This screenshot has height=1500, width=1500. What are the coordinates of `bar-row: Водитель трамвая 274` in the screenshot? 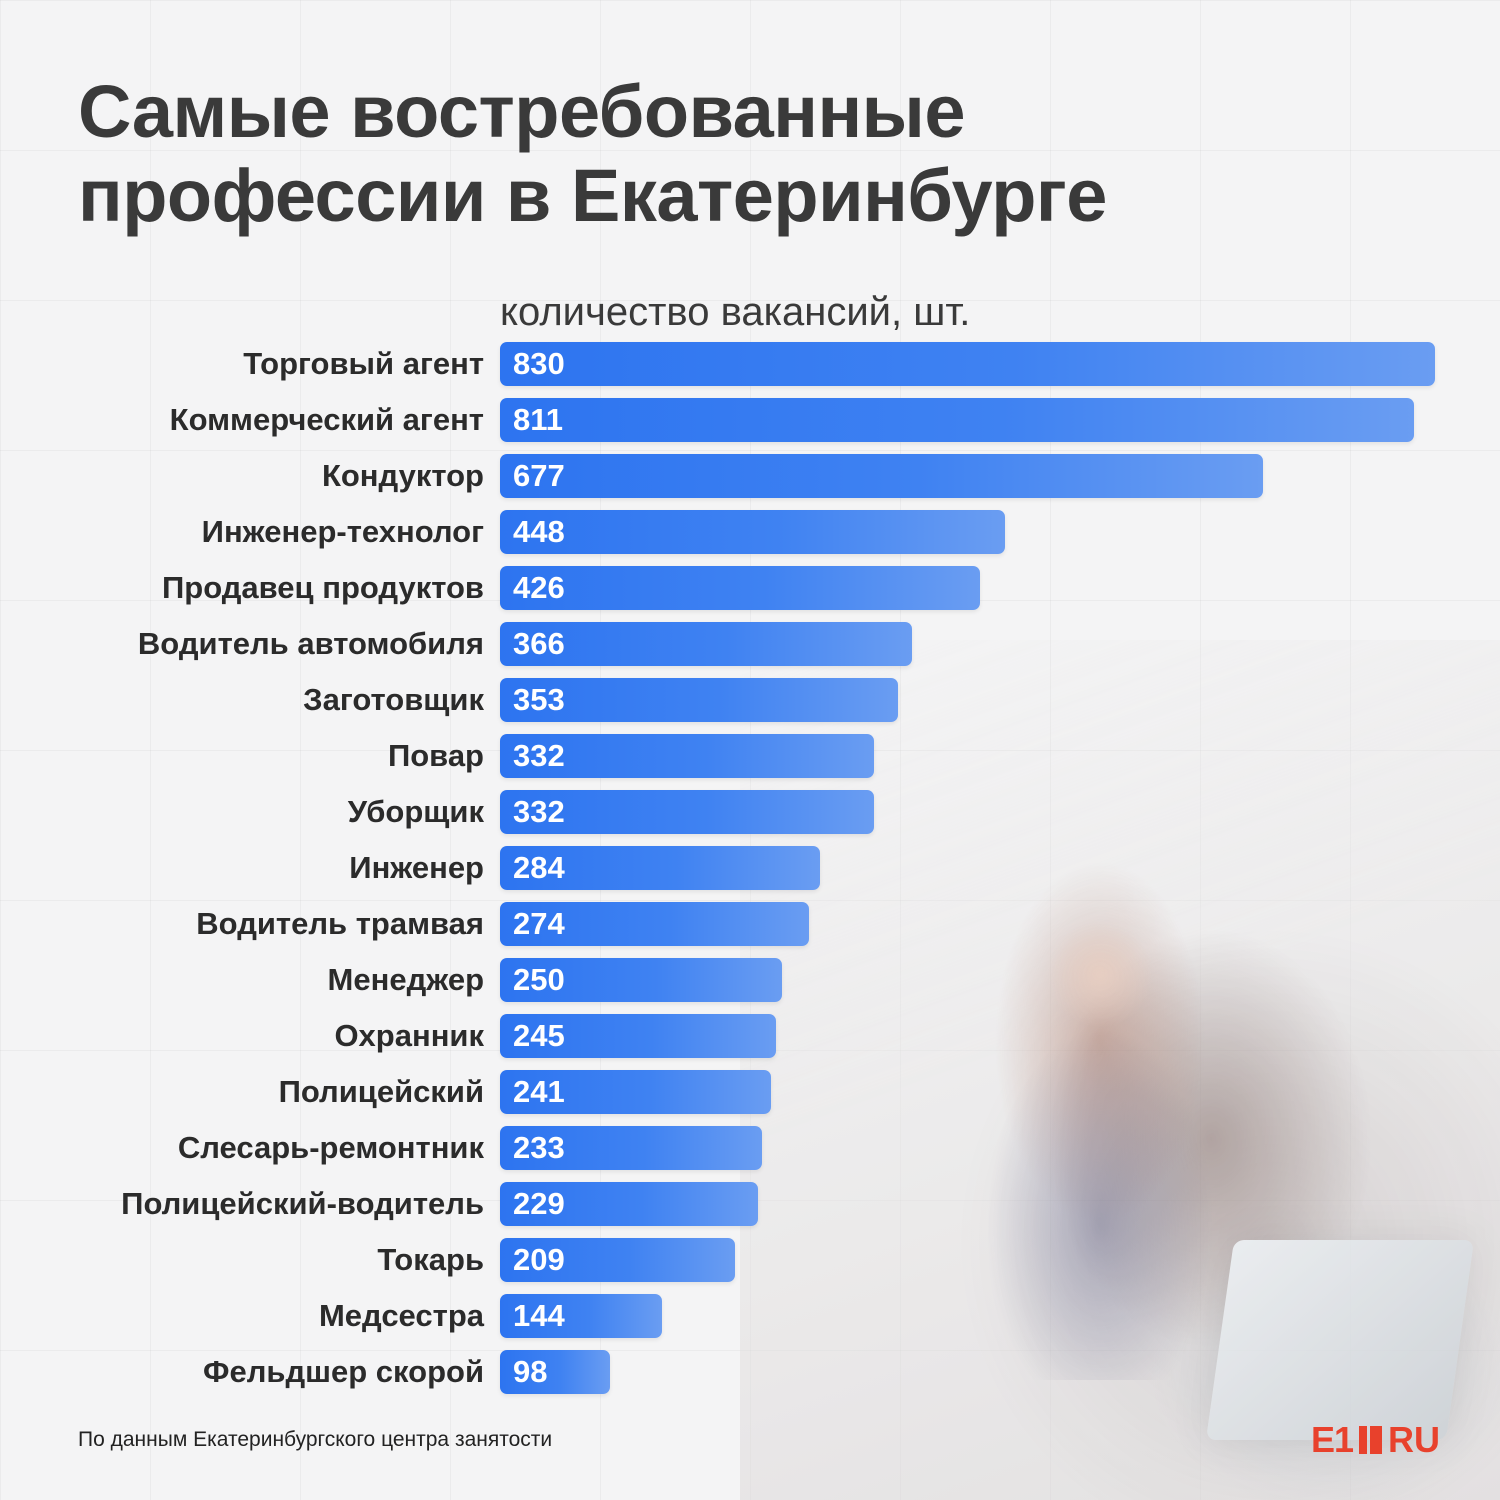 It's located at (750, 924).